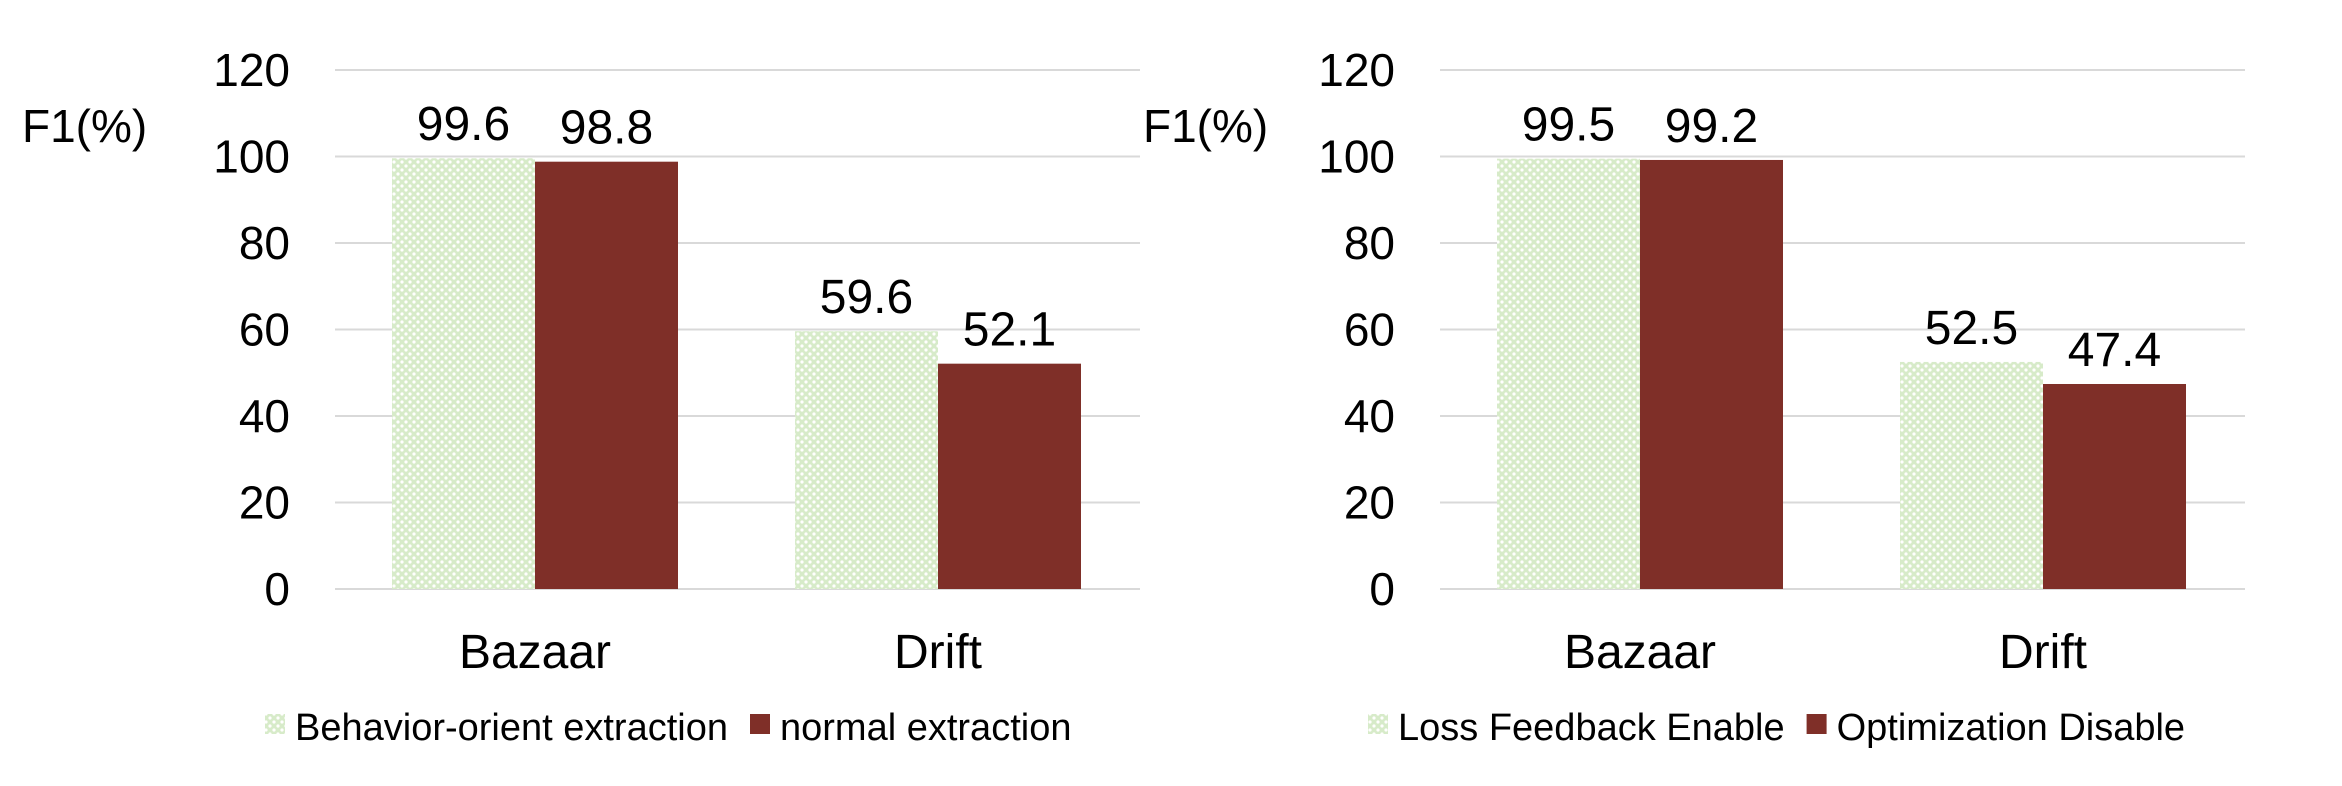 This screenshot has width=2342, height=786. What do you see at coordinates (2011, 728) in the screenshot?
I see `legend-label: Optimization Disable` at bounding box center [2011, 728].